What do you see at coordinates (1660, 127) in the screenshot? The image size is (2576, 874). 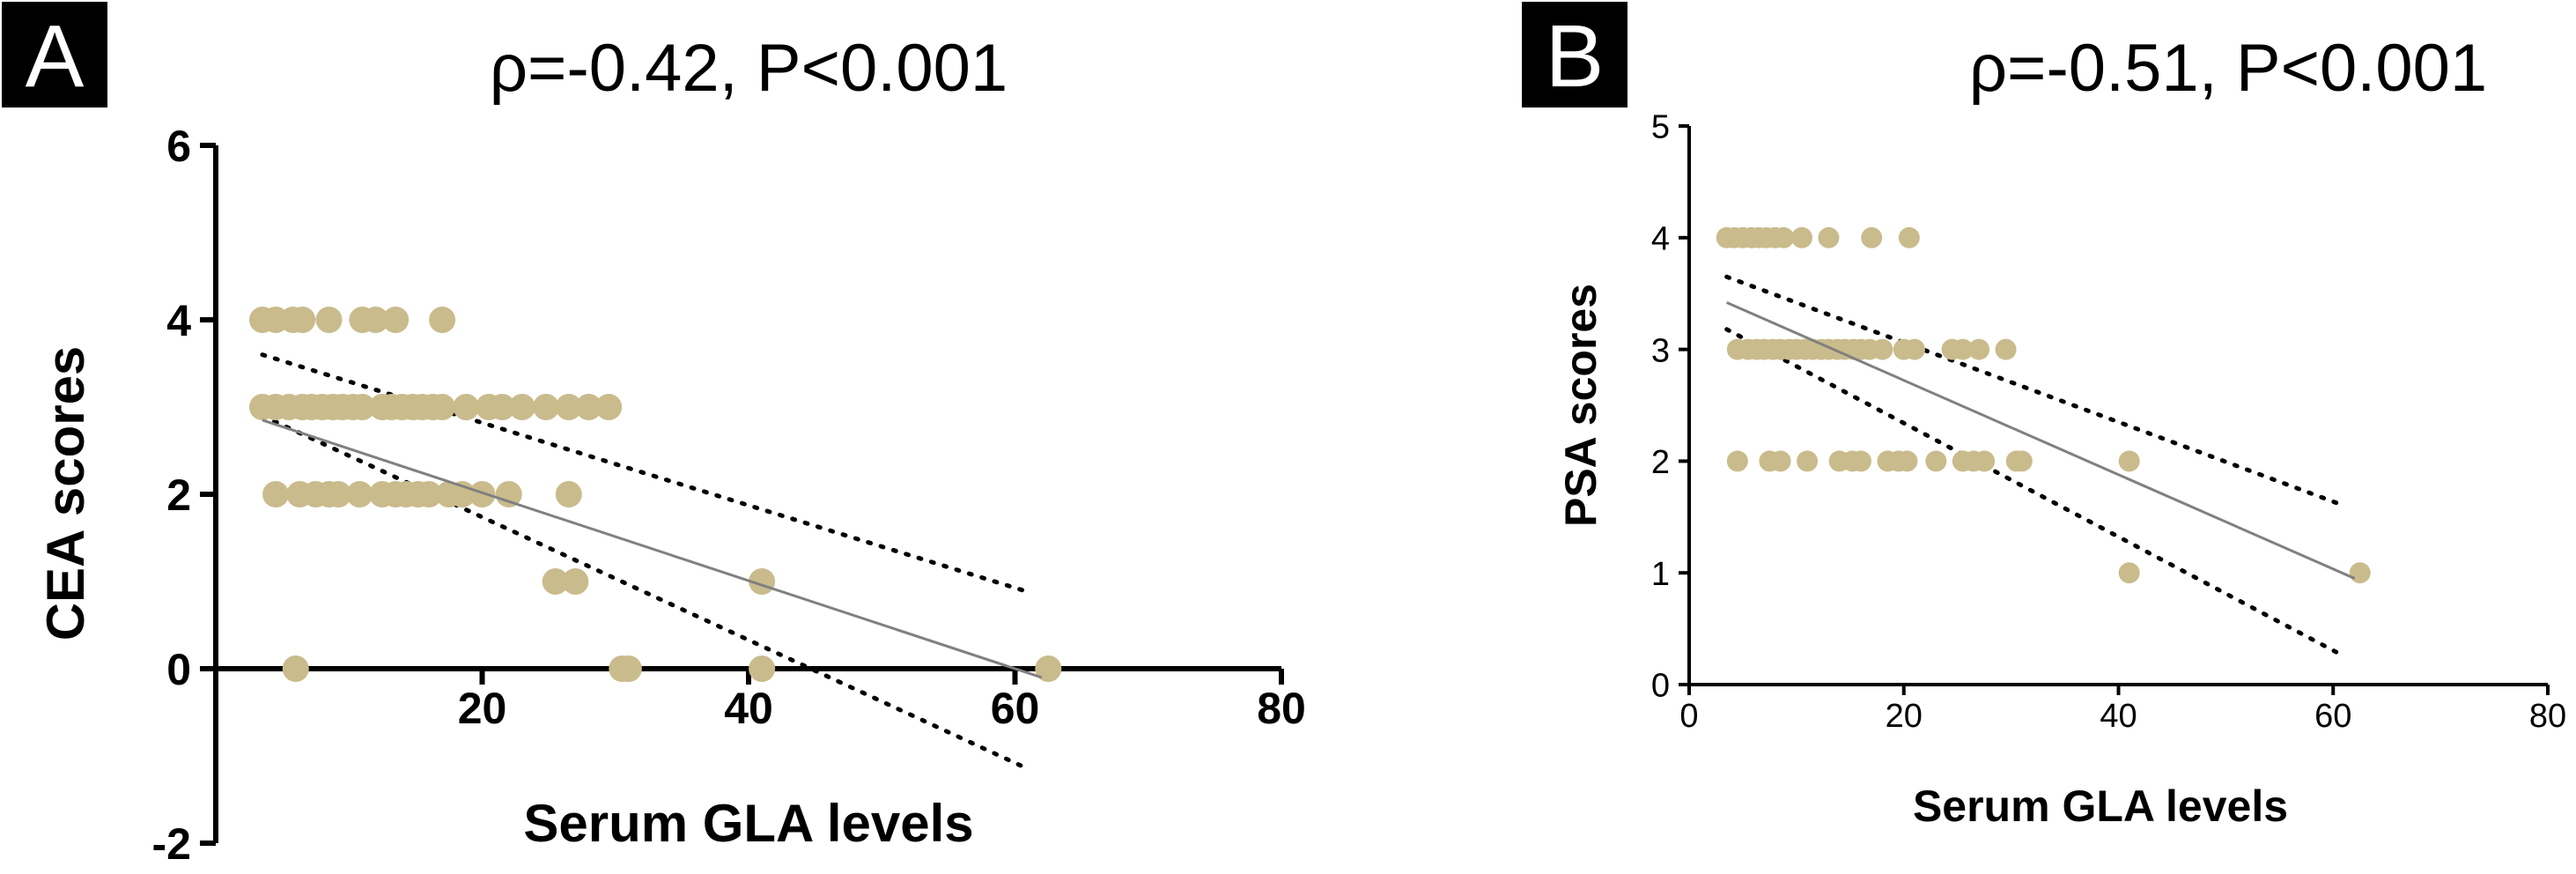 I see `y-tick-label: 5` at bounding box center [1660, 127].